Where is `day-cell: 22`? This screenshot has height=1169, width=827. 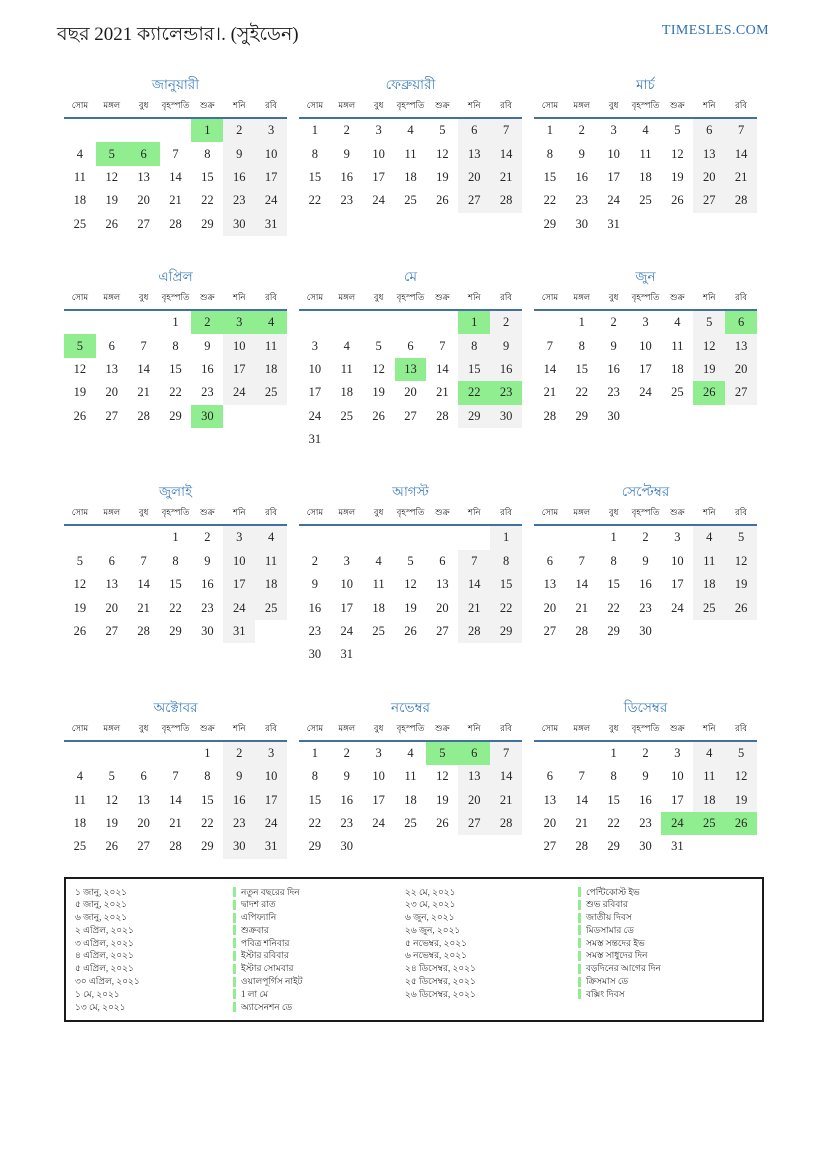 day-cell: 22 is located at coordinates (613, 823).